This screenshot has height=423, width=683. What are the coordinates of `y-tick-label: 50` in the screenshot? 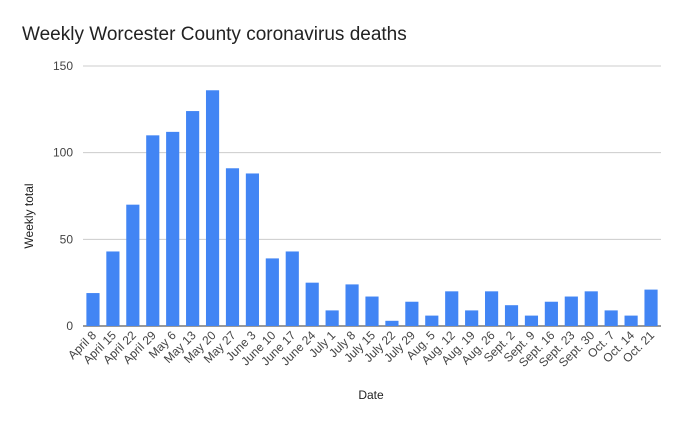 It's located at (67, 239).